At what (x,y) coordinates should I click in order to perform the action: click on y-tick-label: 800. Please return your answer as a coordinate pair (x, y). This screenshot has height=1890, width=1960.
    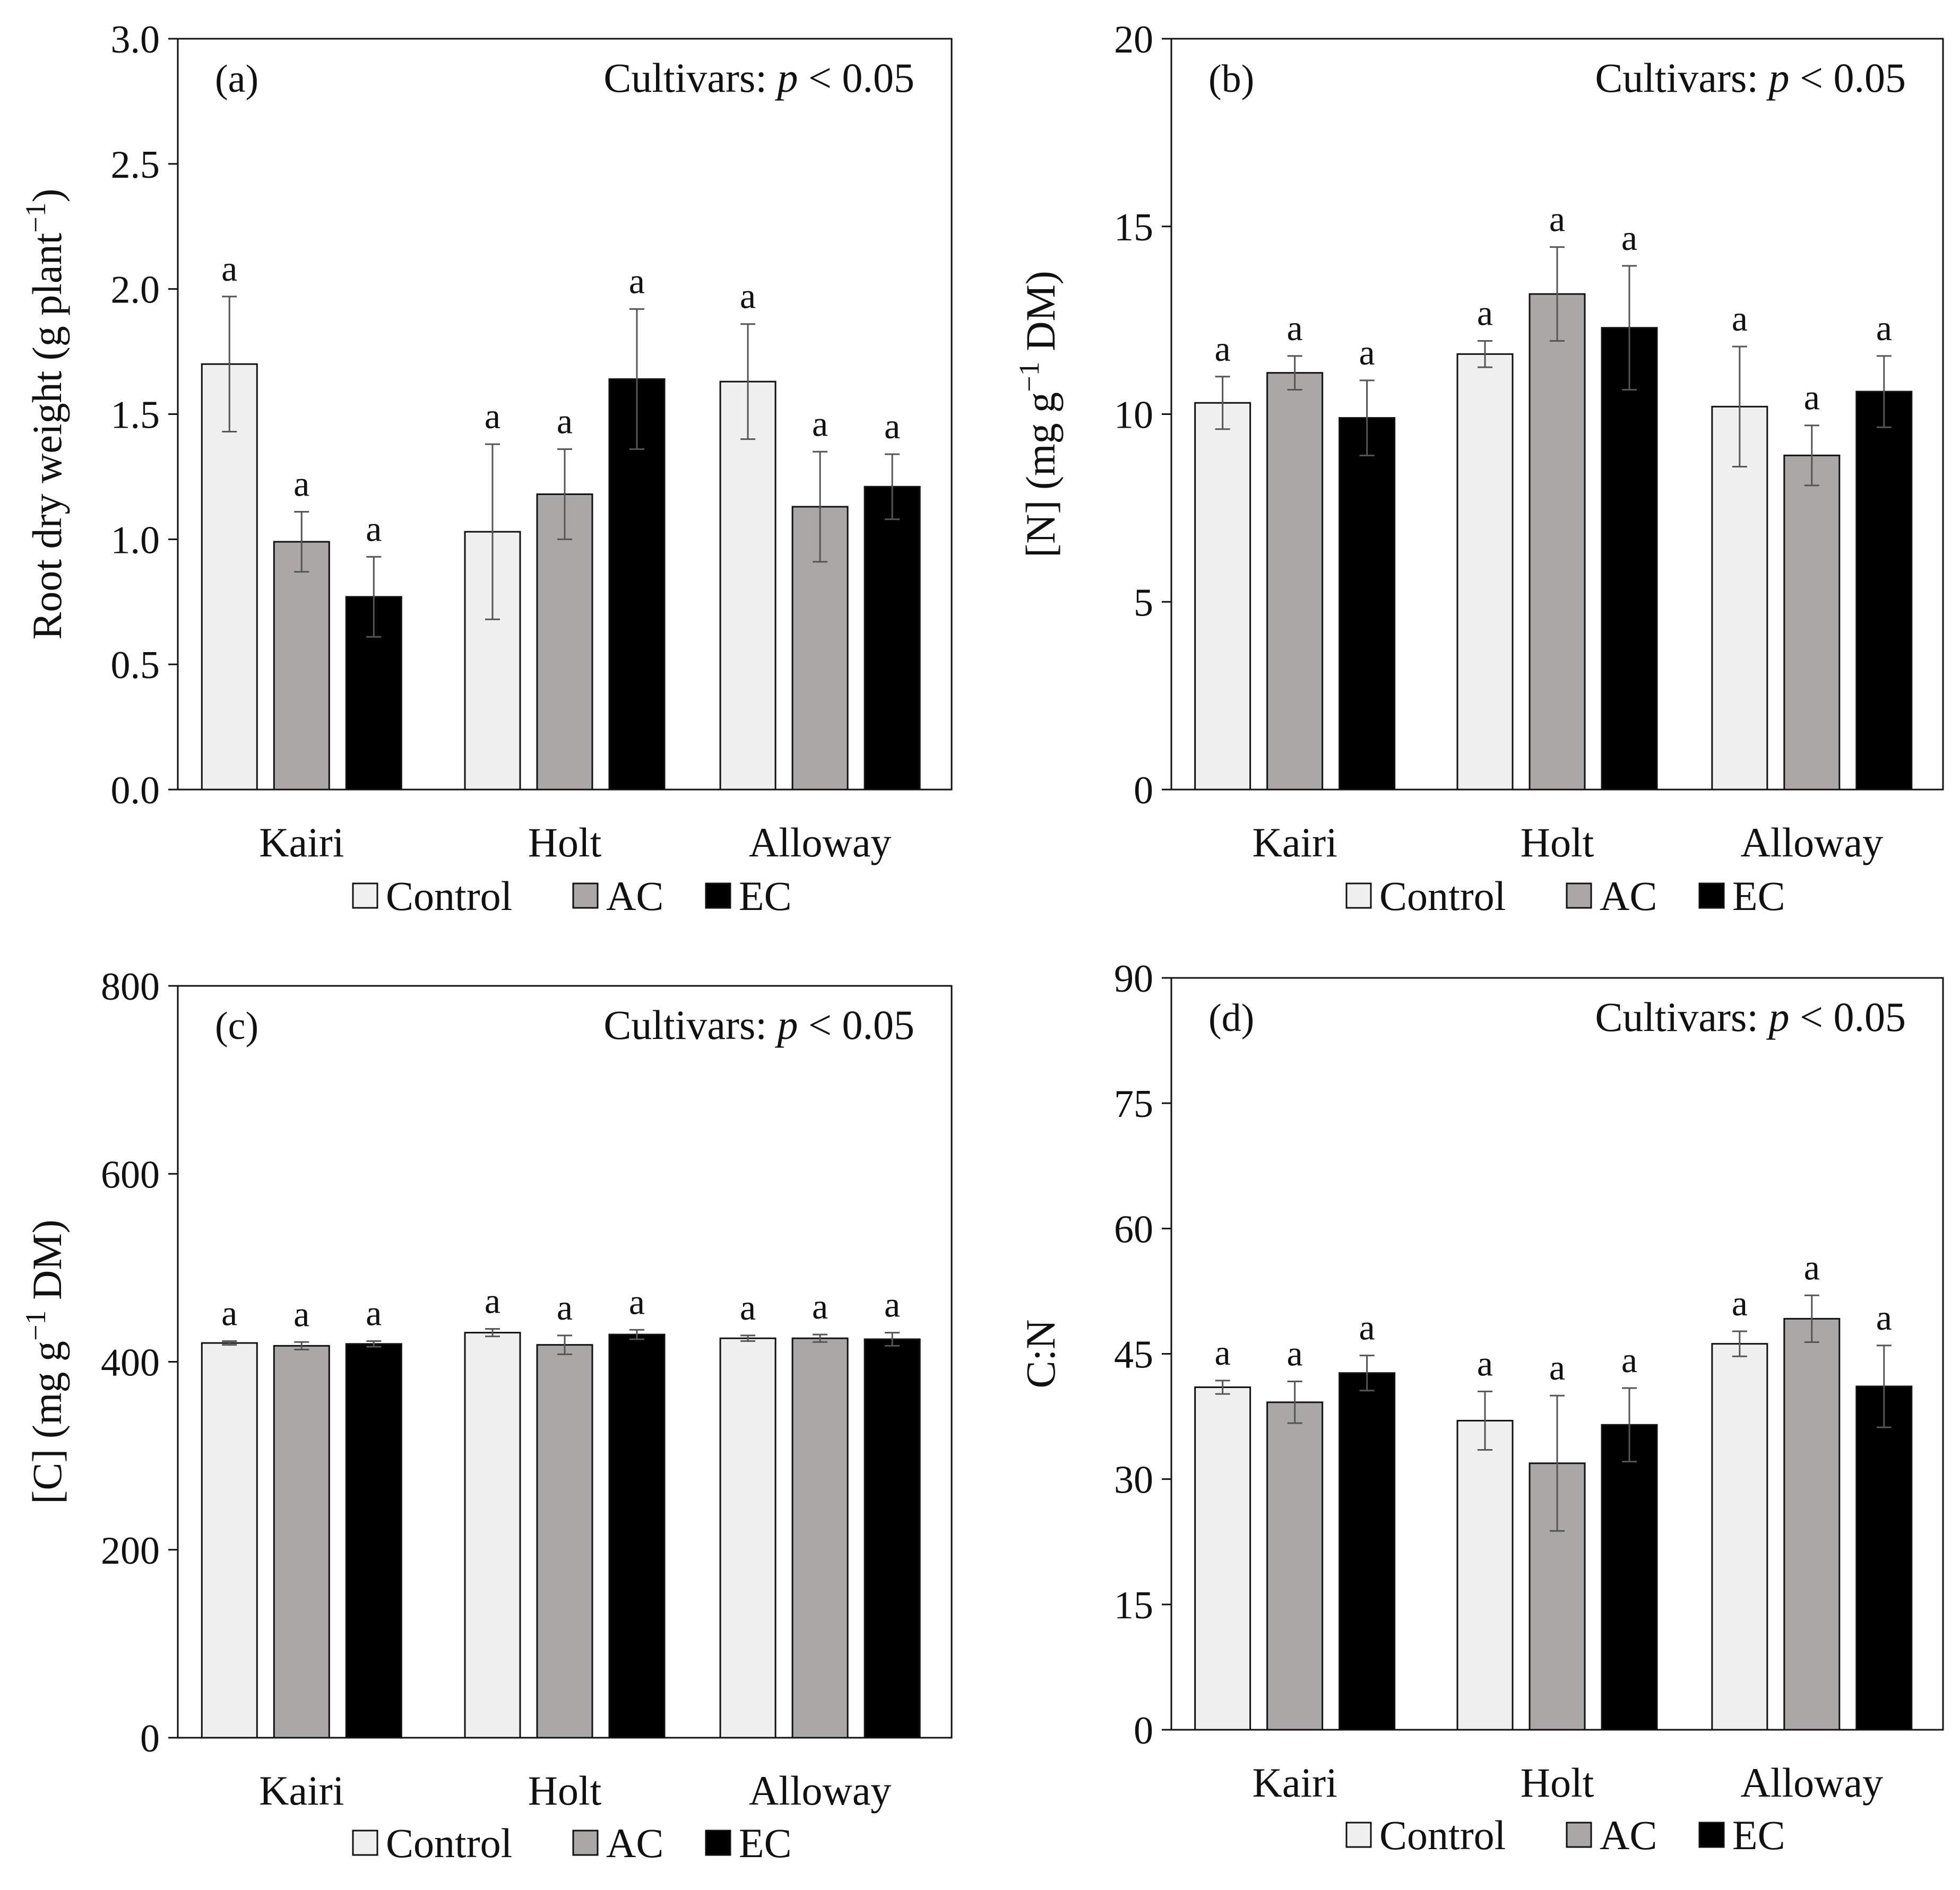
    Looking at the image, I should click on (130, 987).